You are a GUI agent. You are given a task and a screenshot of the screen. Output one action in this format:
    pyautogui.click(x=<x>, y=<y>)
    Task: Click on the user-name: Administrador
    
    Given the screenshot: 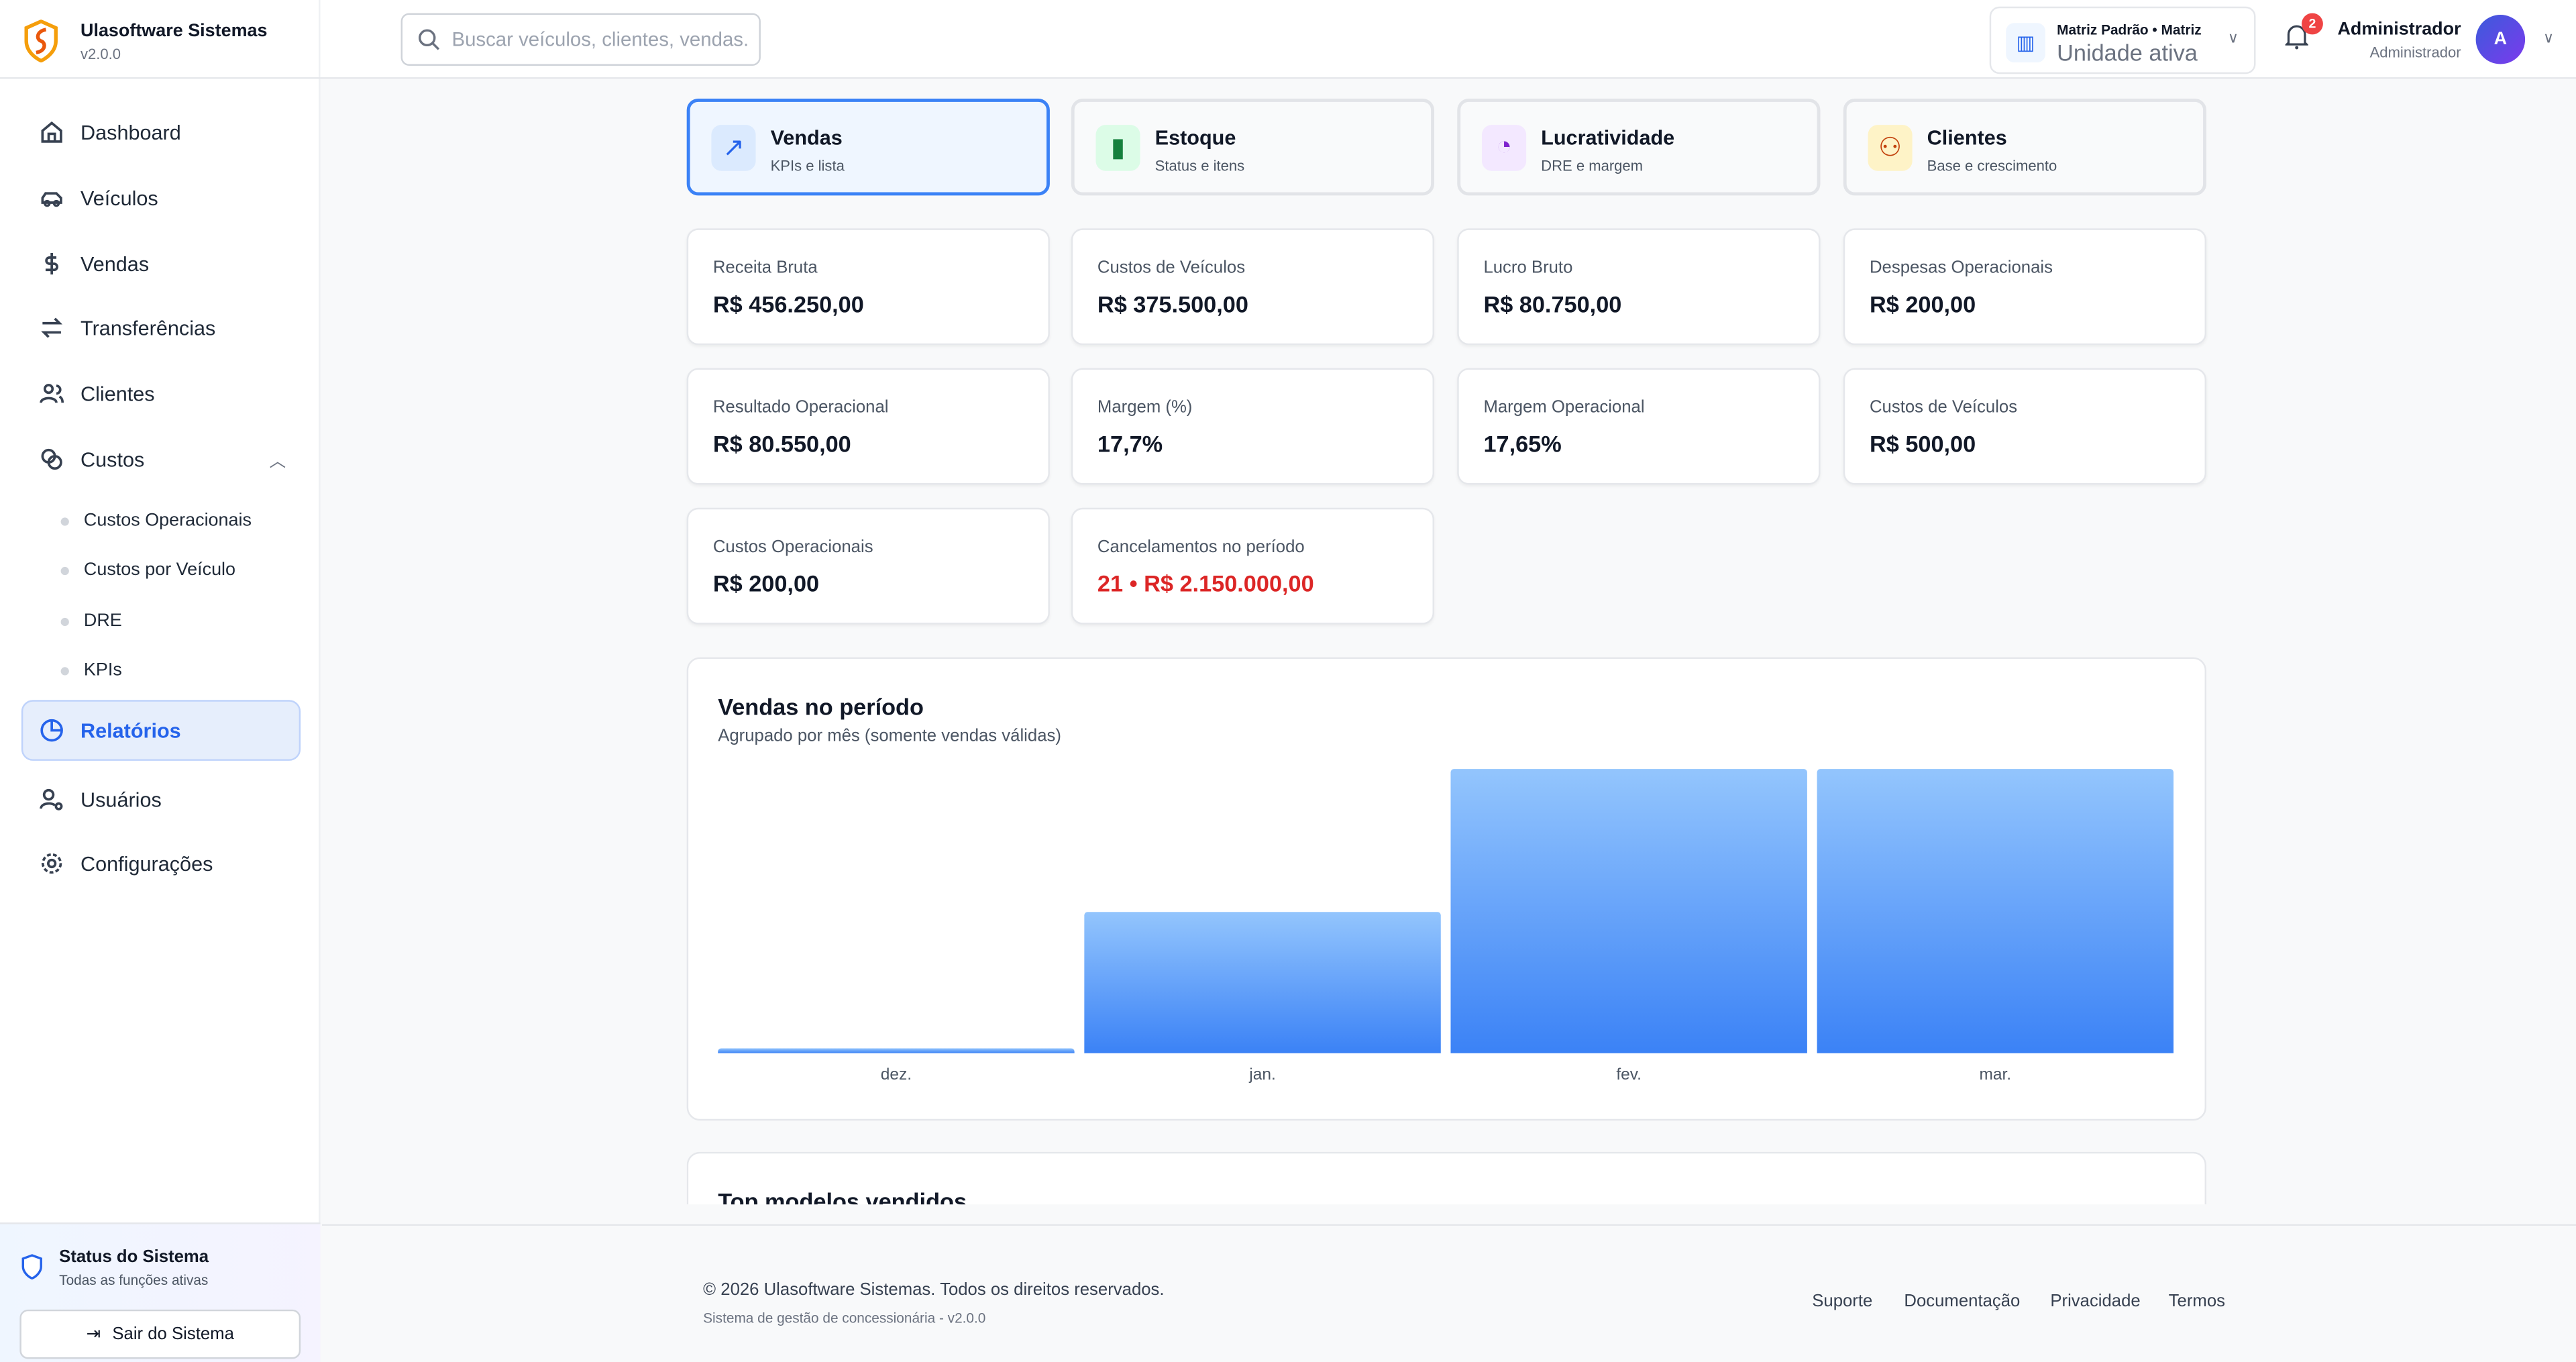 What is the action you would take?
    pyautogui.click(x=2399, y=29)
    